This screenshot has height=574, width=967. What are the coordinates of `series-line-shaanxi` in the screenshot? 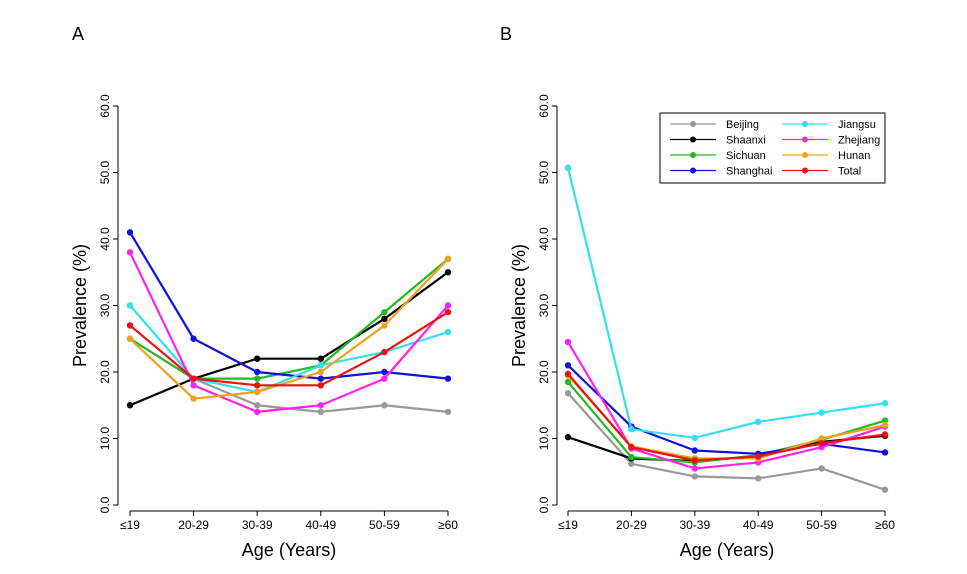 It's located at (289, 339).